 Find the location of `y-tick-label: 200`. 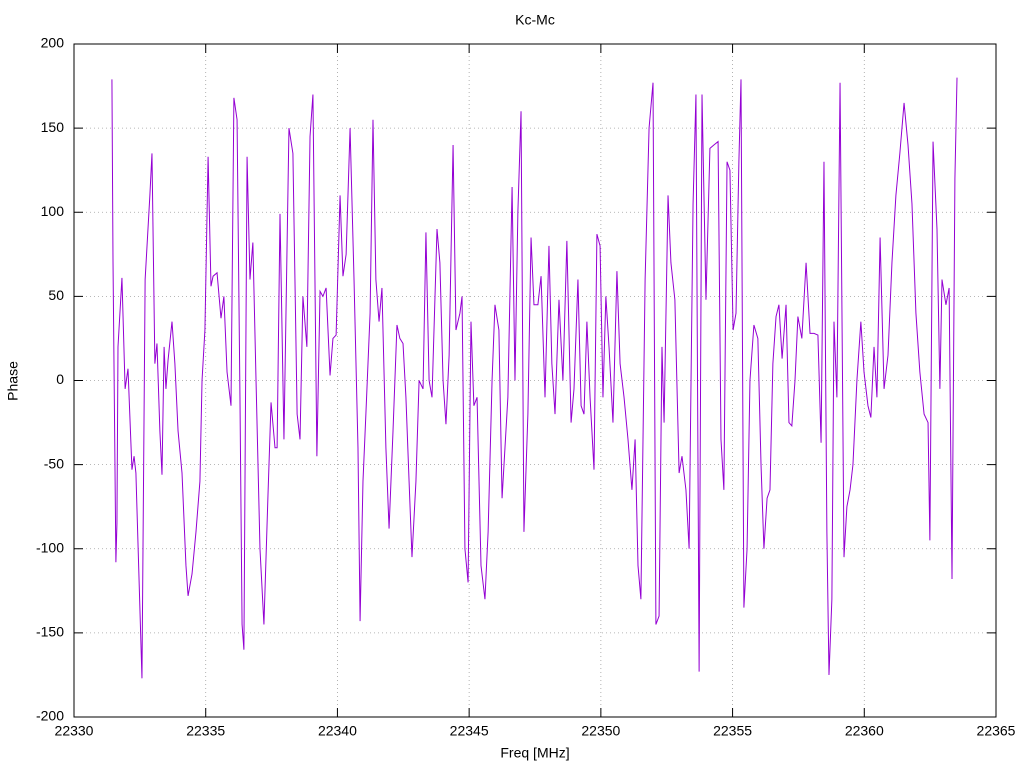

y-tick-label: 200 is located at coordinates (53, 43).